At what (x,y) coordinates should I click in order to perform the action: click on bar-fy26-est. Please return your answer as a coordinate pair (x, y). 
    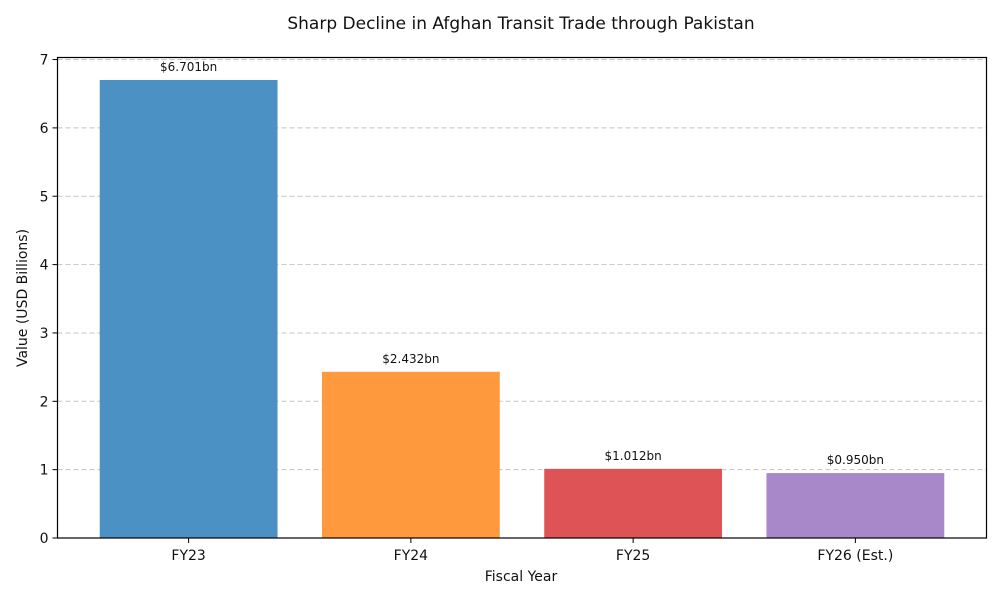
    Looking at the image, I should click on (855, 505).